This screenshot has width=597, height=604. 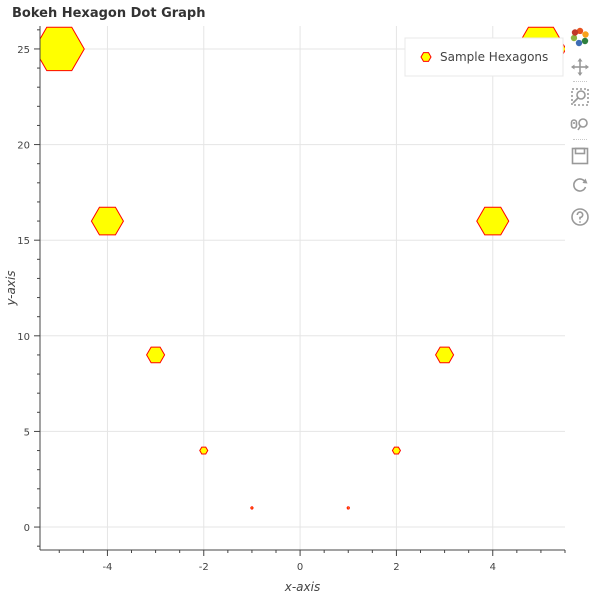 What do you see at coordinates (23, 50) in the screenshot?
I see `y-tick-label: 25` at bounding box center [23, 50].